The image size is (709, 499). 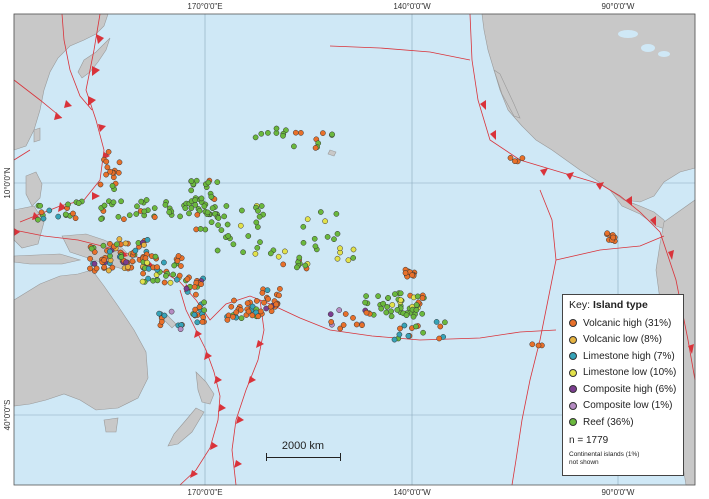 I want to click on legend-label: Limestone high (7%), so click(x=629, y=356).